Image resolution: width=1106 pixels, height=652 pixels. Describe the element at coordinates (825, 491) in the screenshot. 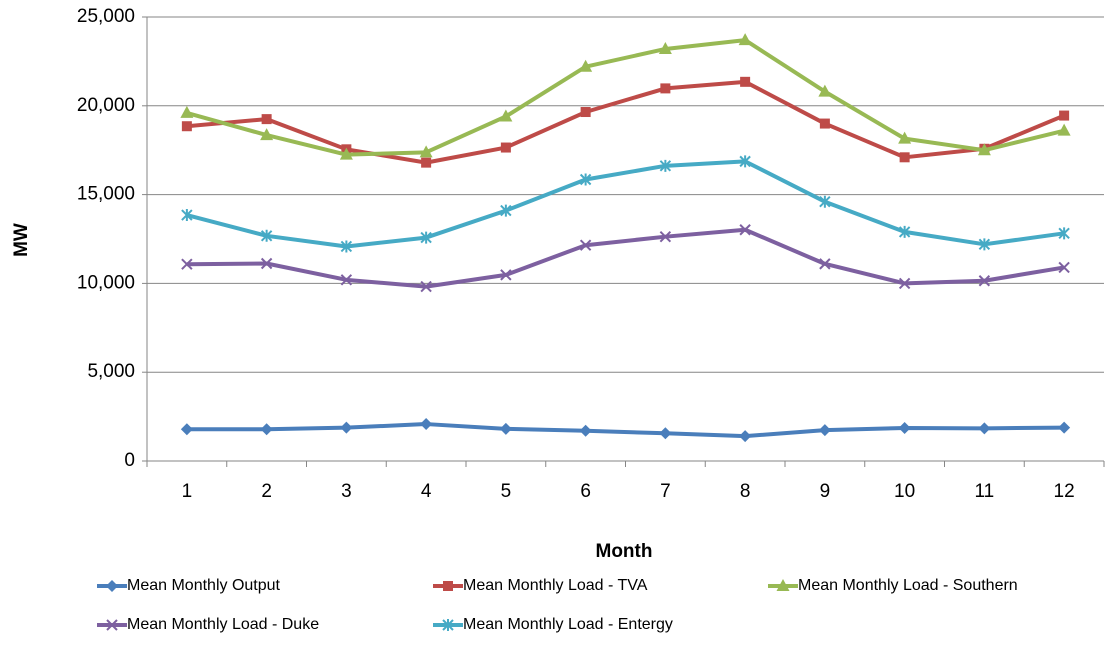

I see `x-tick-label: 9` at that location.